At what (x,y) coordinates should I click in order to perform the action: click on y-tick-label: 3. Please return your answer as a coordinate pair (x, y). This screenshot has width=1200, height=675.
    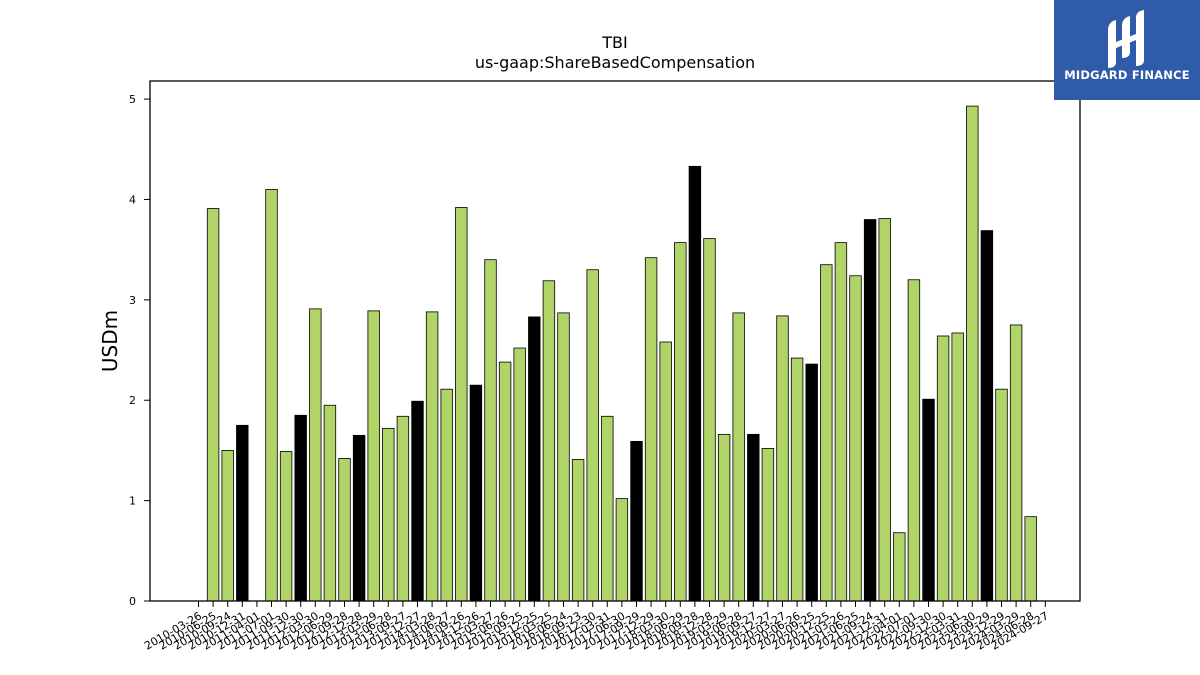
    Looking at the image, I should click on (132, 300).